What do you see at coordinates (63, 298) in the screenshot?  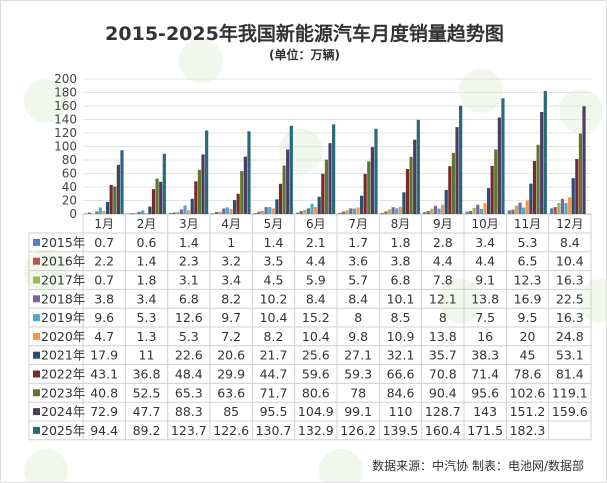 I see `legend-label: 2018年` at bounding box center [63, 298].